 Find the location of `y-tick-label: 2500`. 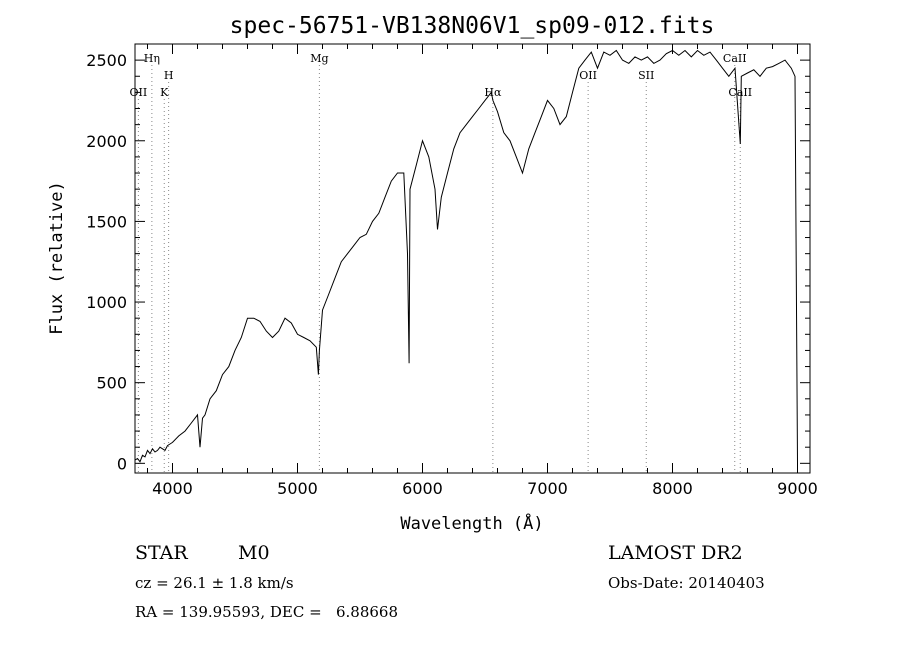

y-tick-label: 2500 is located at coordinates (106, 60).